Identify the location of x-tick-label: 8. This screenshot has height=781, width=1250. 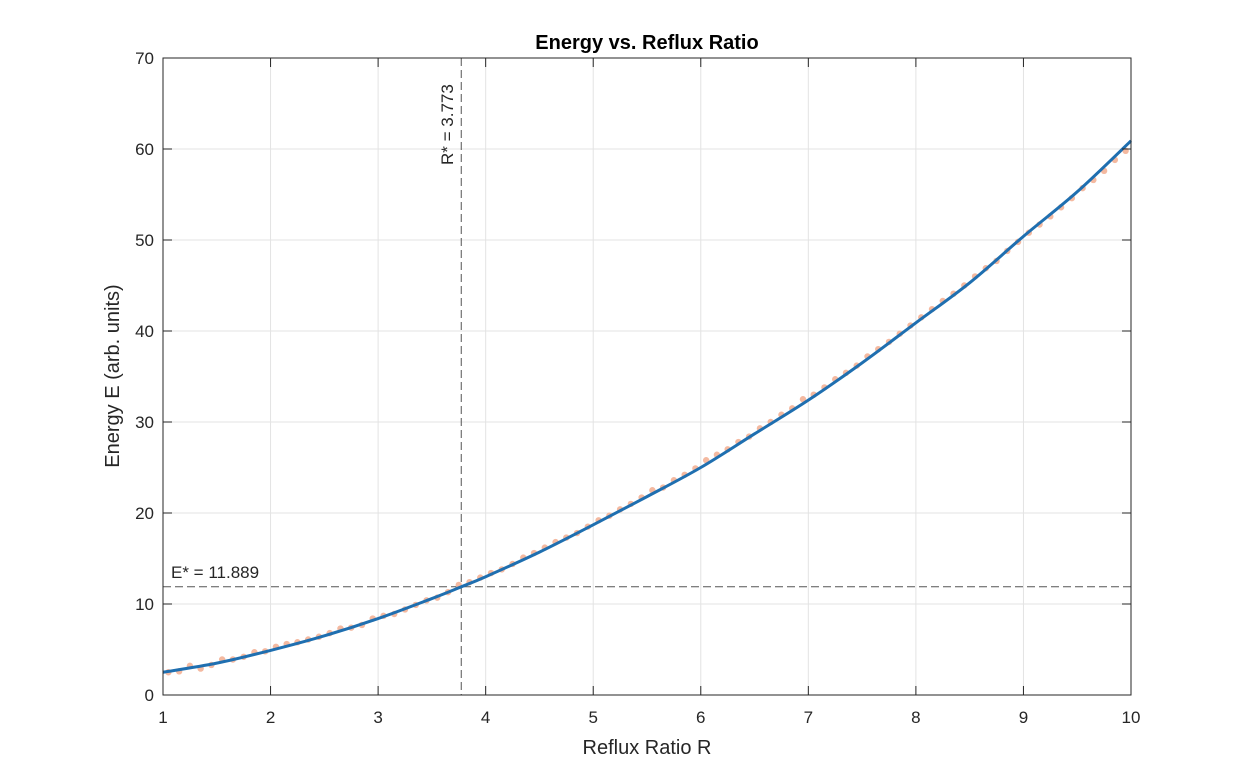
(915, 717).